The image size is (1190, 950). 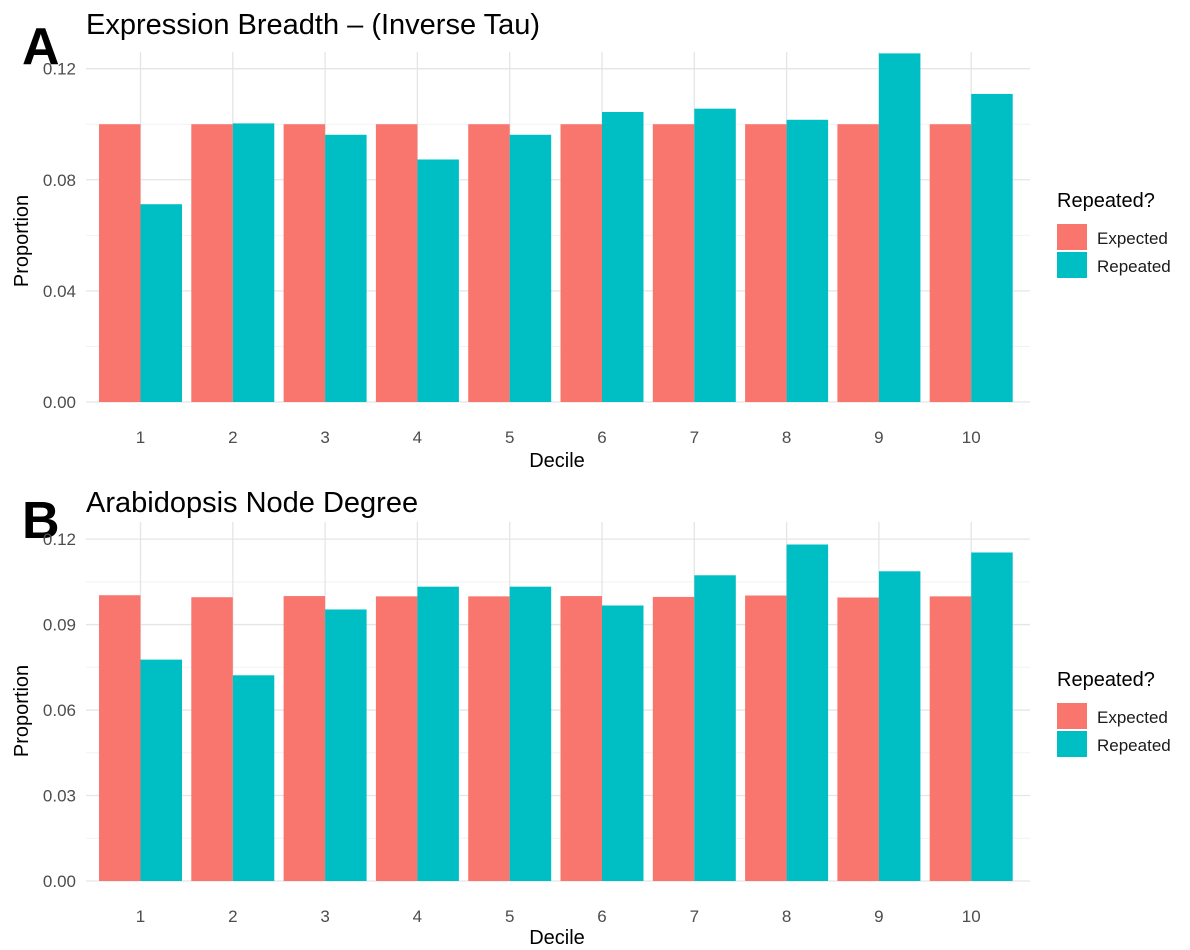 What do you see at coordinates (971, 437) in the screenshot?
I see `x-tick-label-a: 10` at bounding box center [971, 437].